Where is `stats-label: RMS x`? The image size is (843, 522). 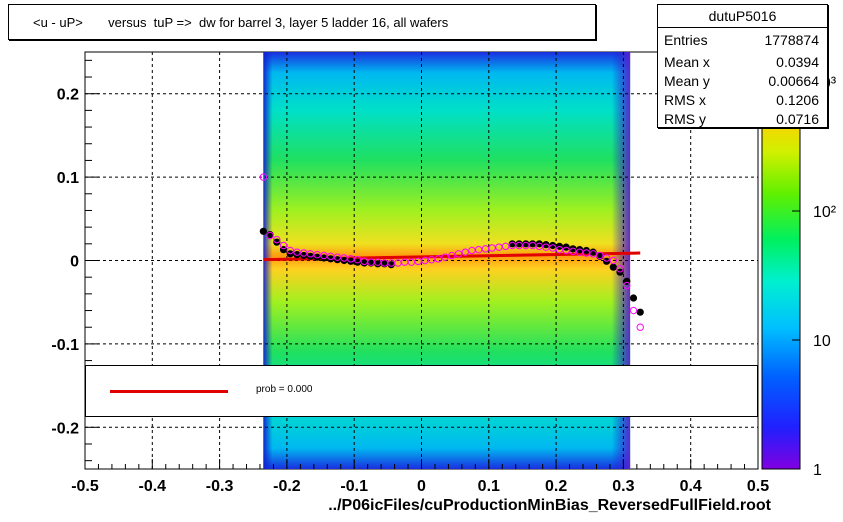
stats-label: RMS x is located at coordinates (685, 100).